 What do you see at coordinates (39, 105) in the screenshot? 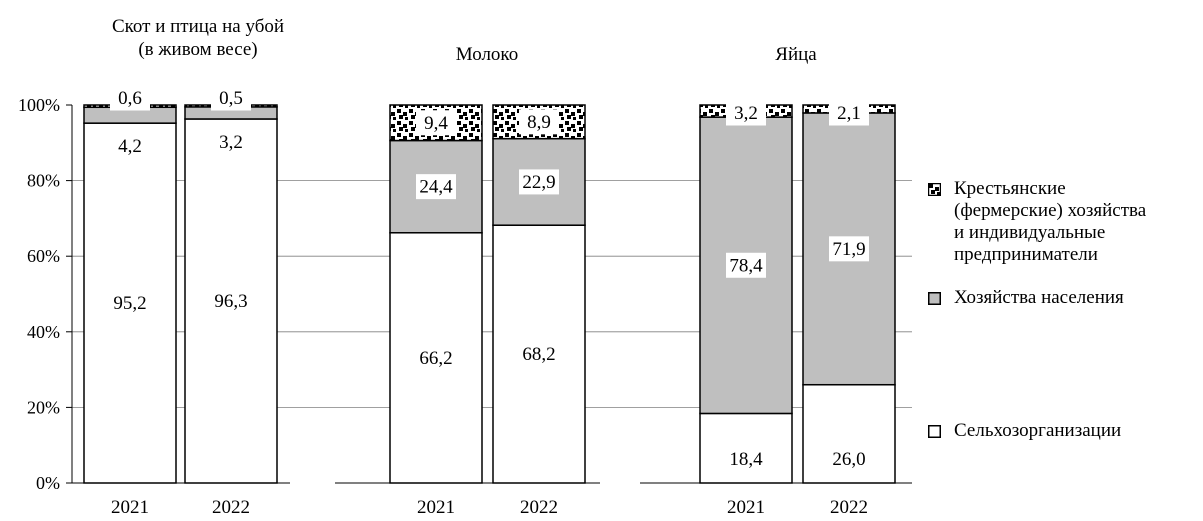
I see `y-tick-label: 100%` at bounding box center [39, 105].